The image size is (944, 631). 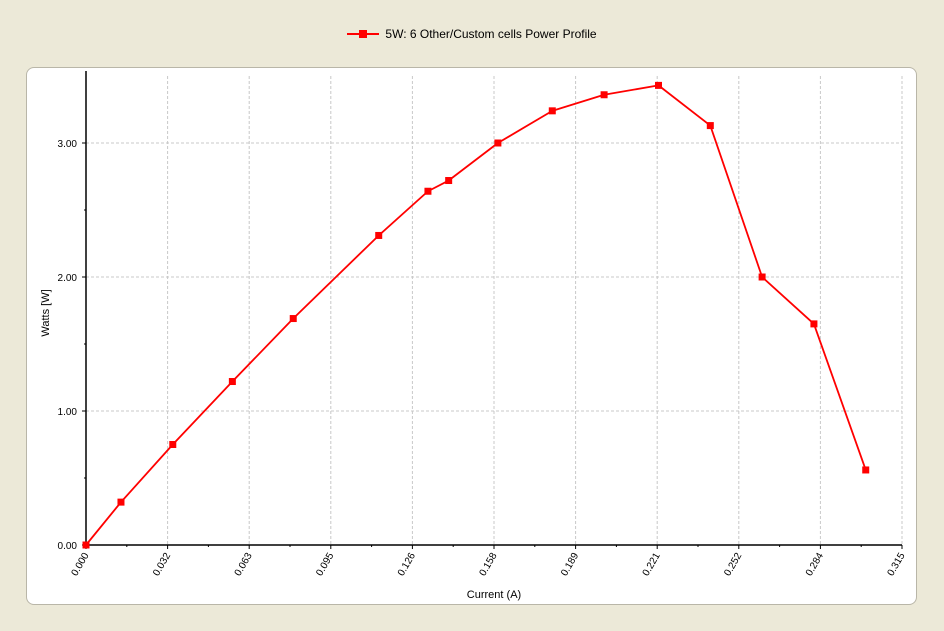 What do you see at coordinates (491, 34) in the screenshot?
I see `legend-label: 5W: 6 Other/Custom cells Power Profile` at bounding box center [491, 34].